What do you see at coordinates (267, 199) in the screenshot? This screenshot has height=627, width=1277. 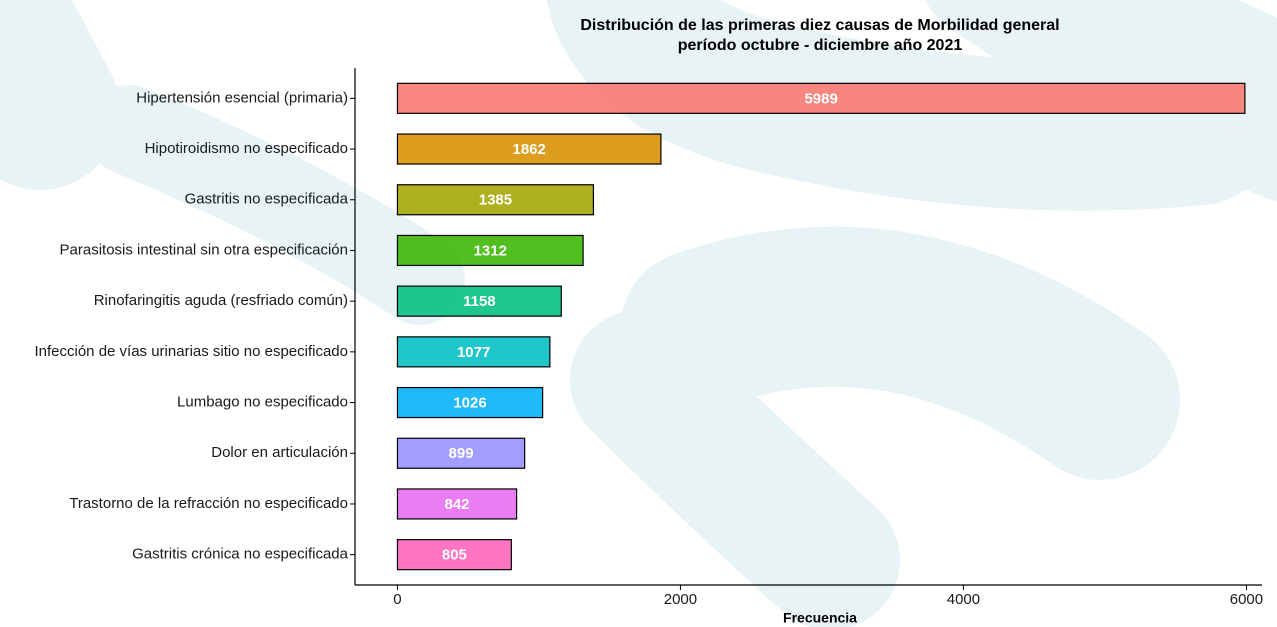 I see `y-tick-label: Gastritis no especificada` at bounding box center [267, 199].